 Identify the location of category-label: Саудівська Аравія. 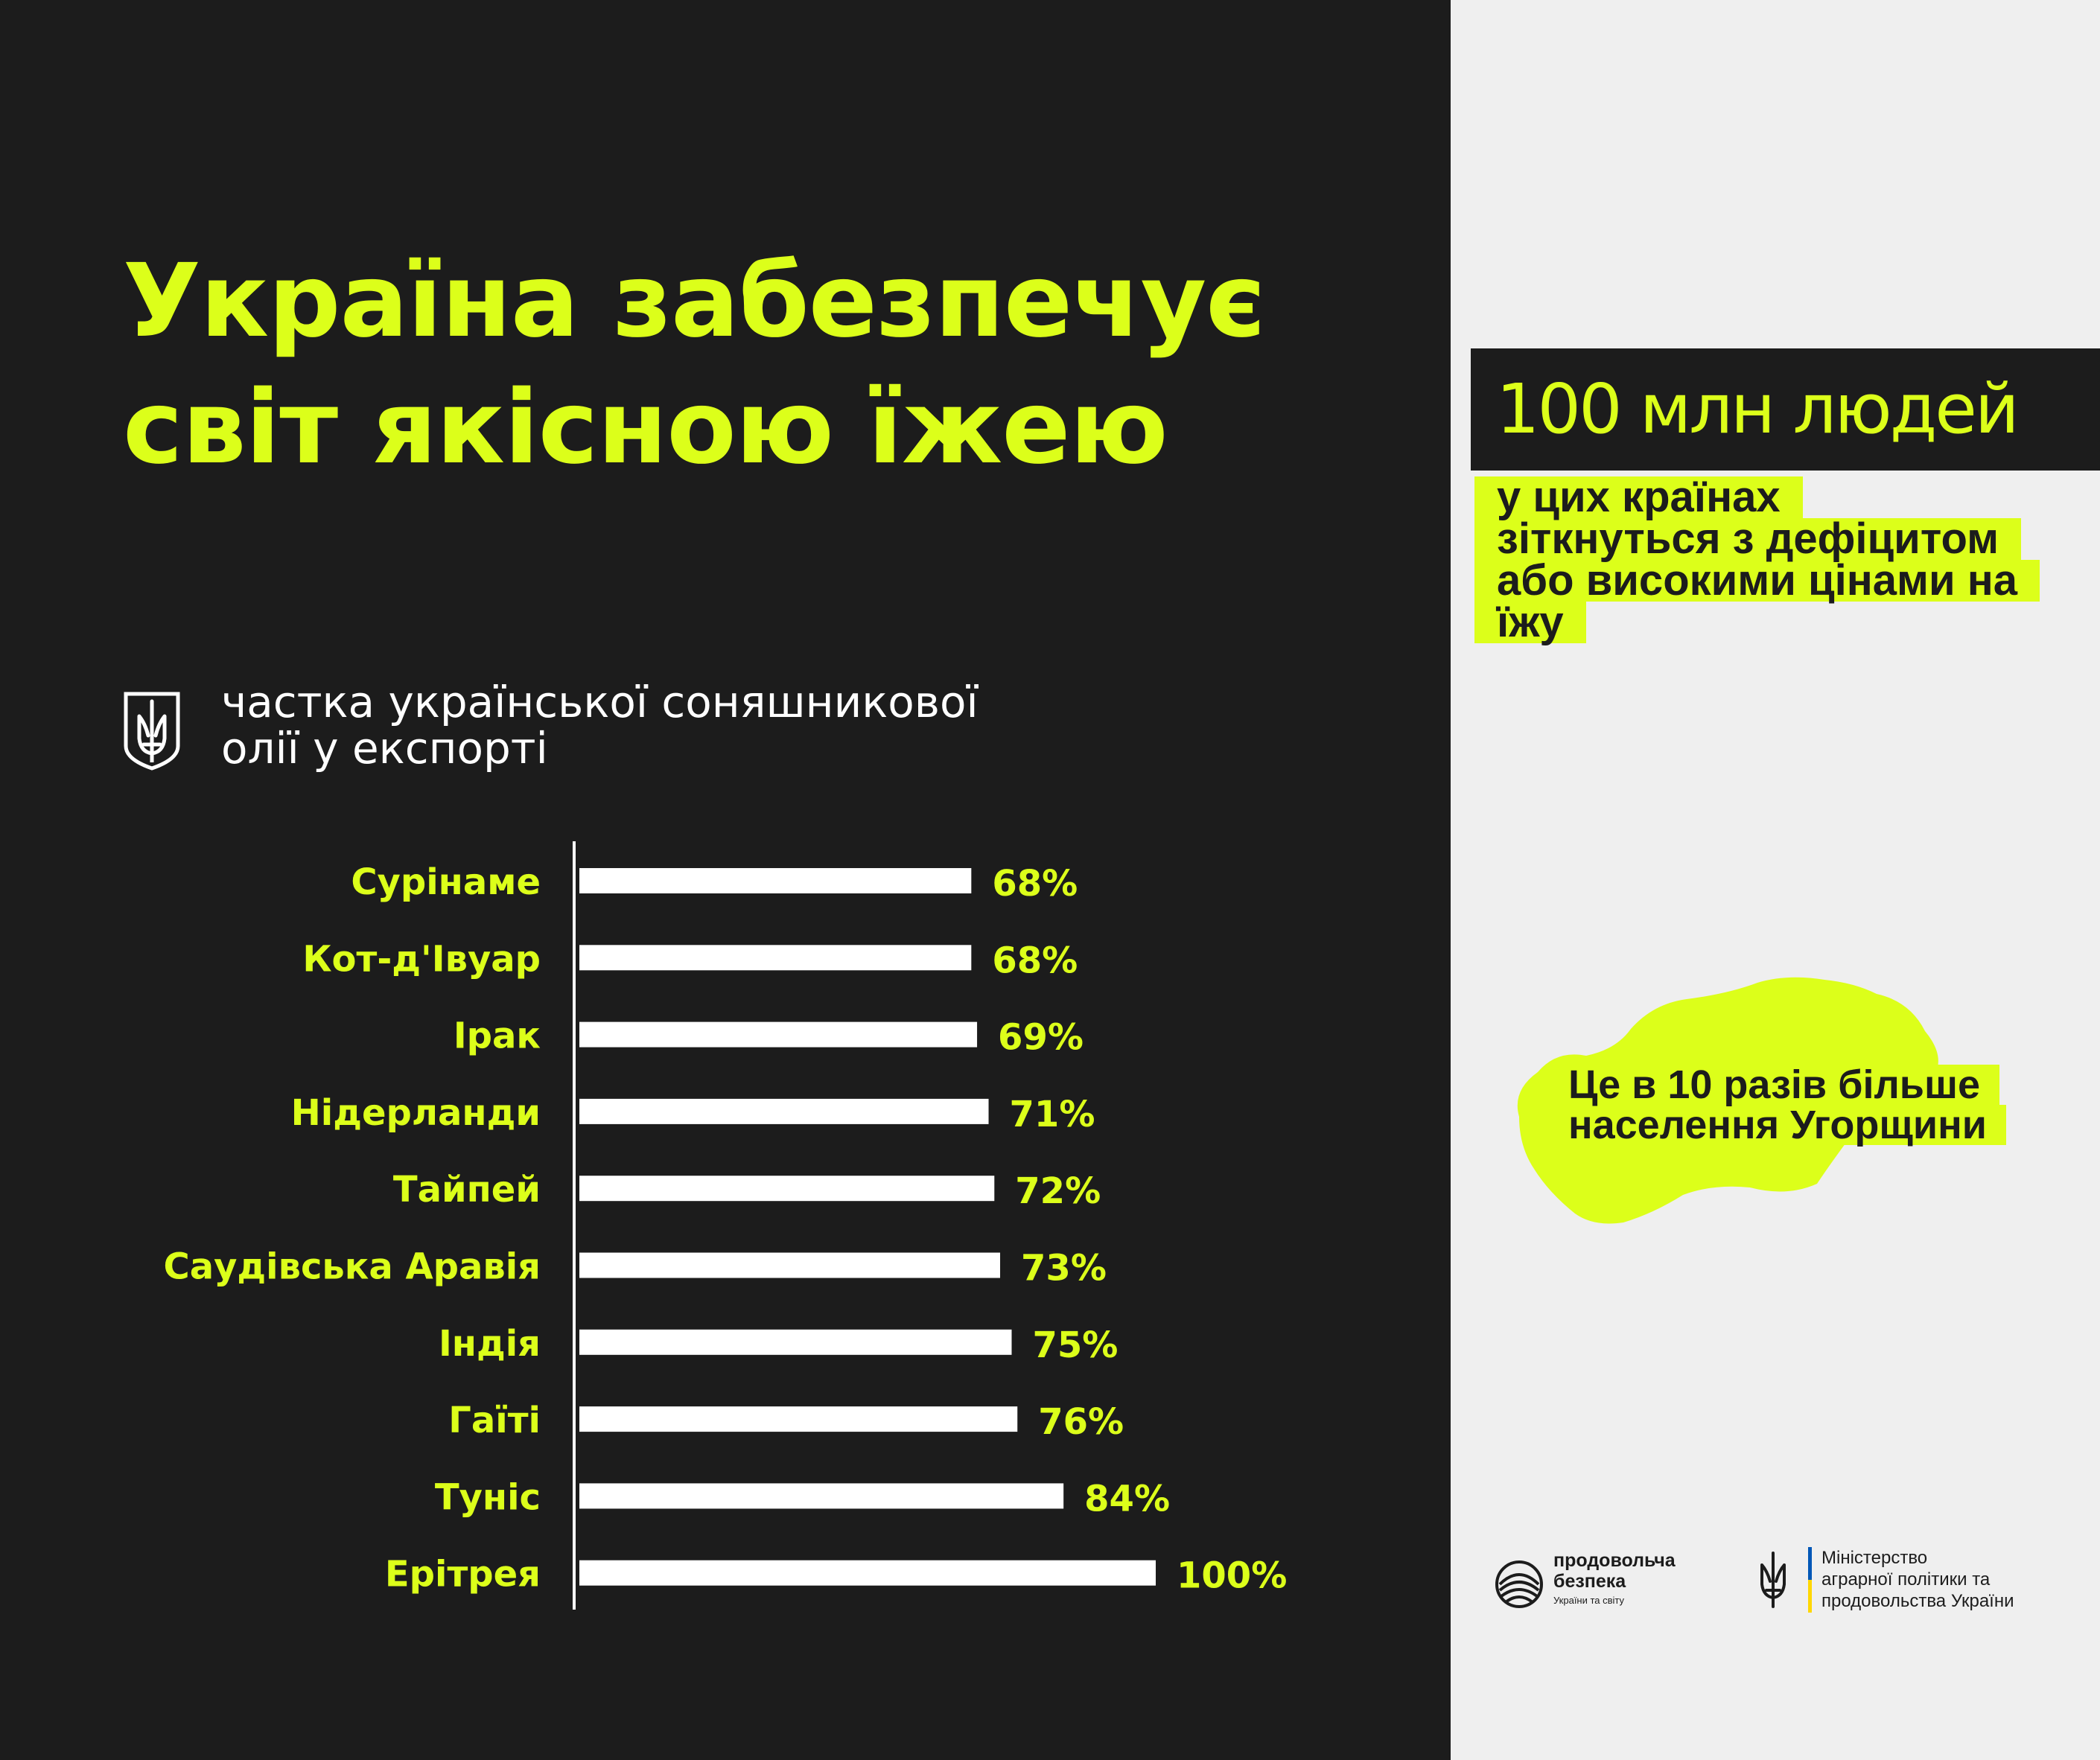
(352, 1267).